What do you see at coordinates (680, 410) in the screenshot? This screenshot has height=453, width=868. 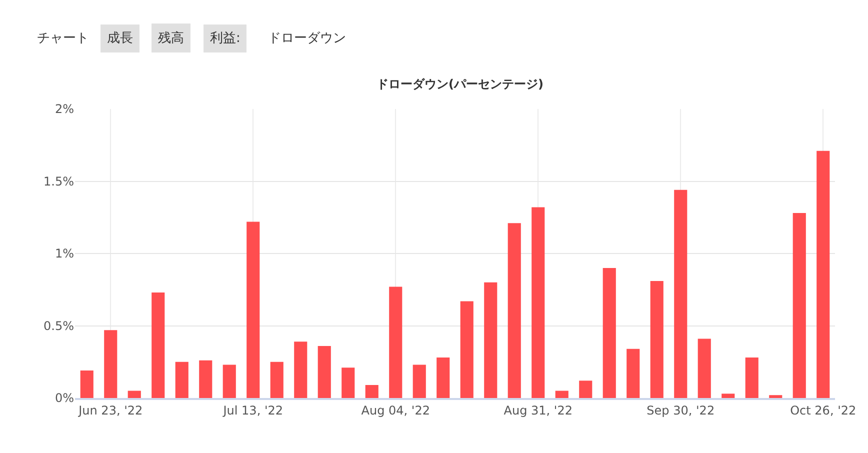 I see `x-tick-label: Sep 30, '22` at bounding box center [680, 410].